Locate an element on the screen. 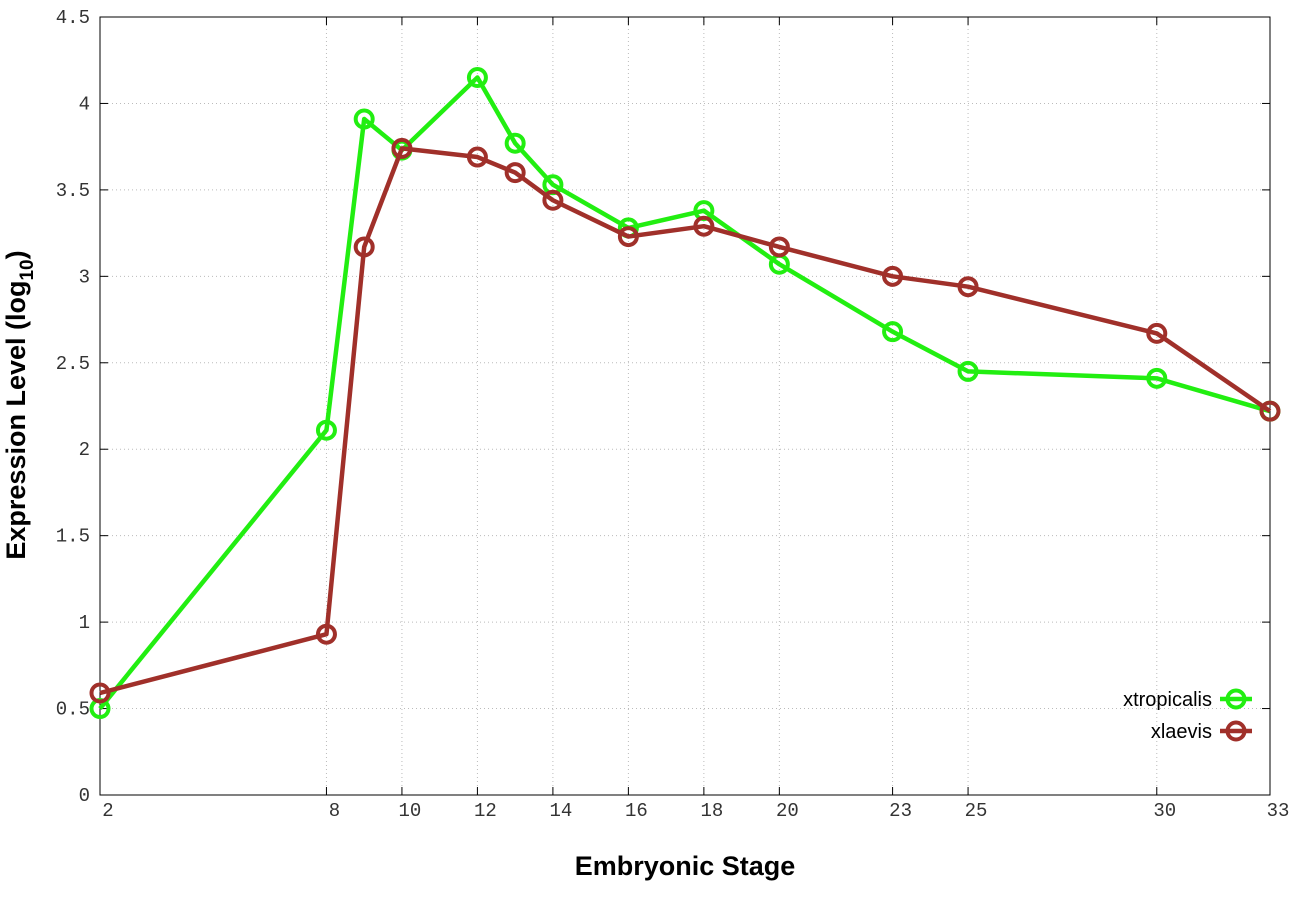 This screenshot has width=1296, height=907. x-tick-label: 23 is located at coordinates (900, 811).